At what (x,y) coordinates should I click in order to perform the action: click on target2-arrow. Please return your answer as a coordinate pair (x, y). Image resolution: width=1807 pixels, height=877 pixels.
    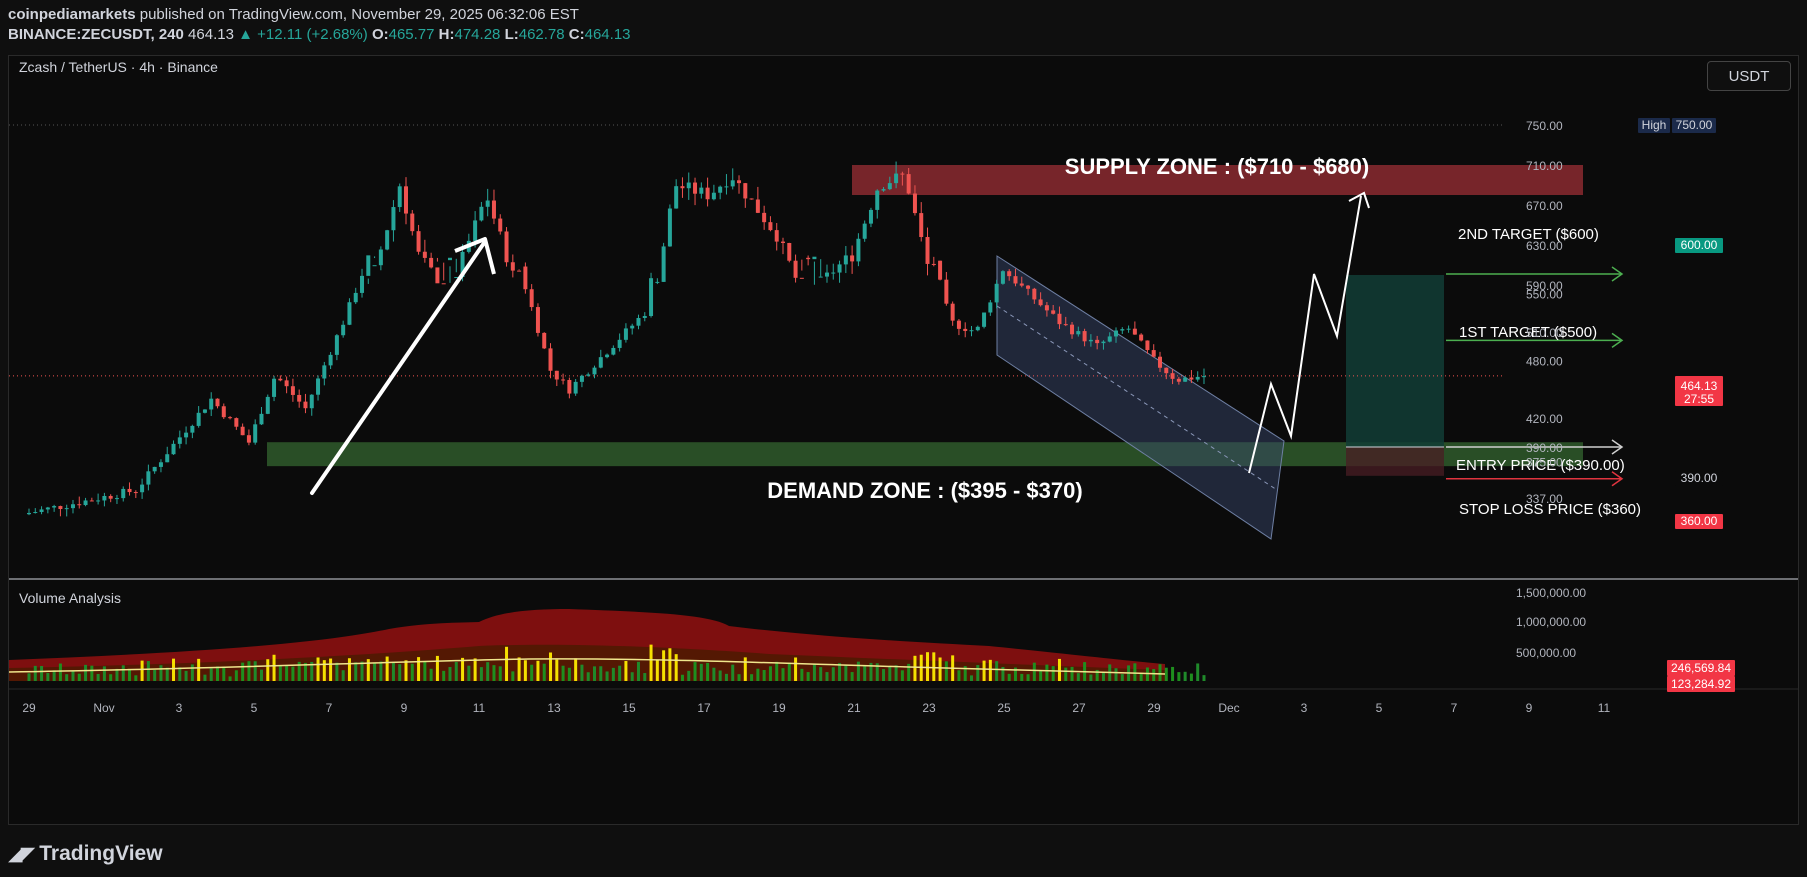
    Looking at the image, I should click on (1617, 274).